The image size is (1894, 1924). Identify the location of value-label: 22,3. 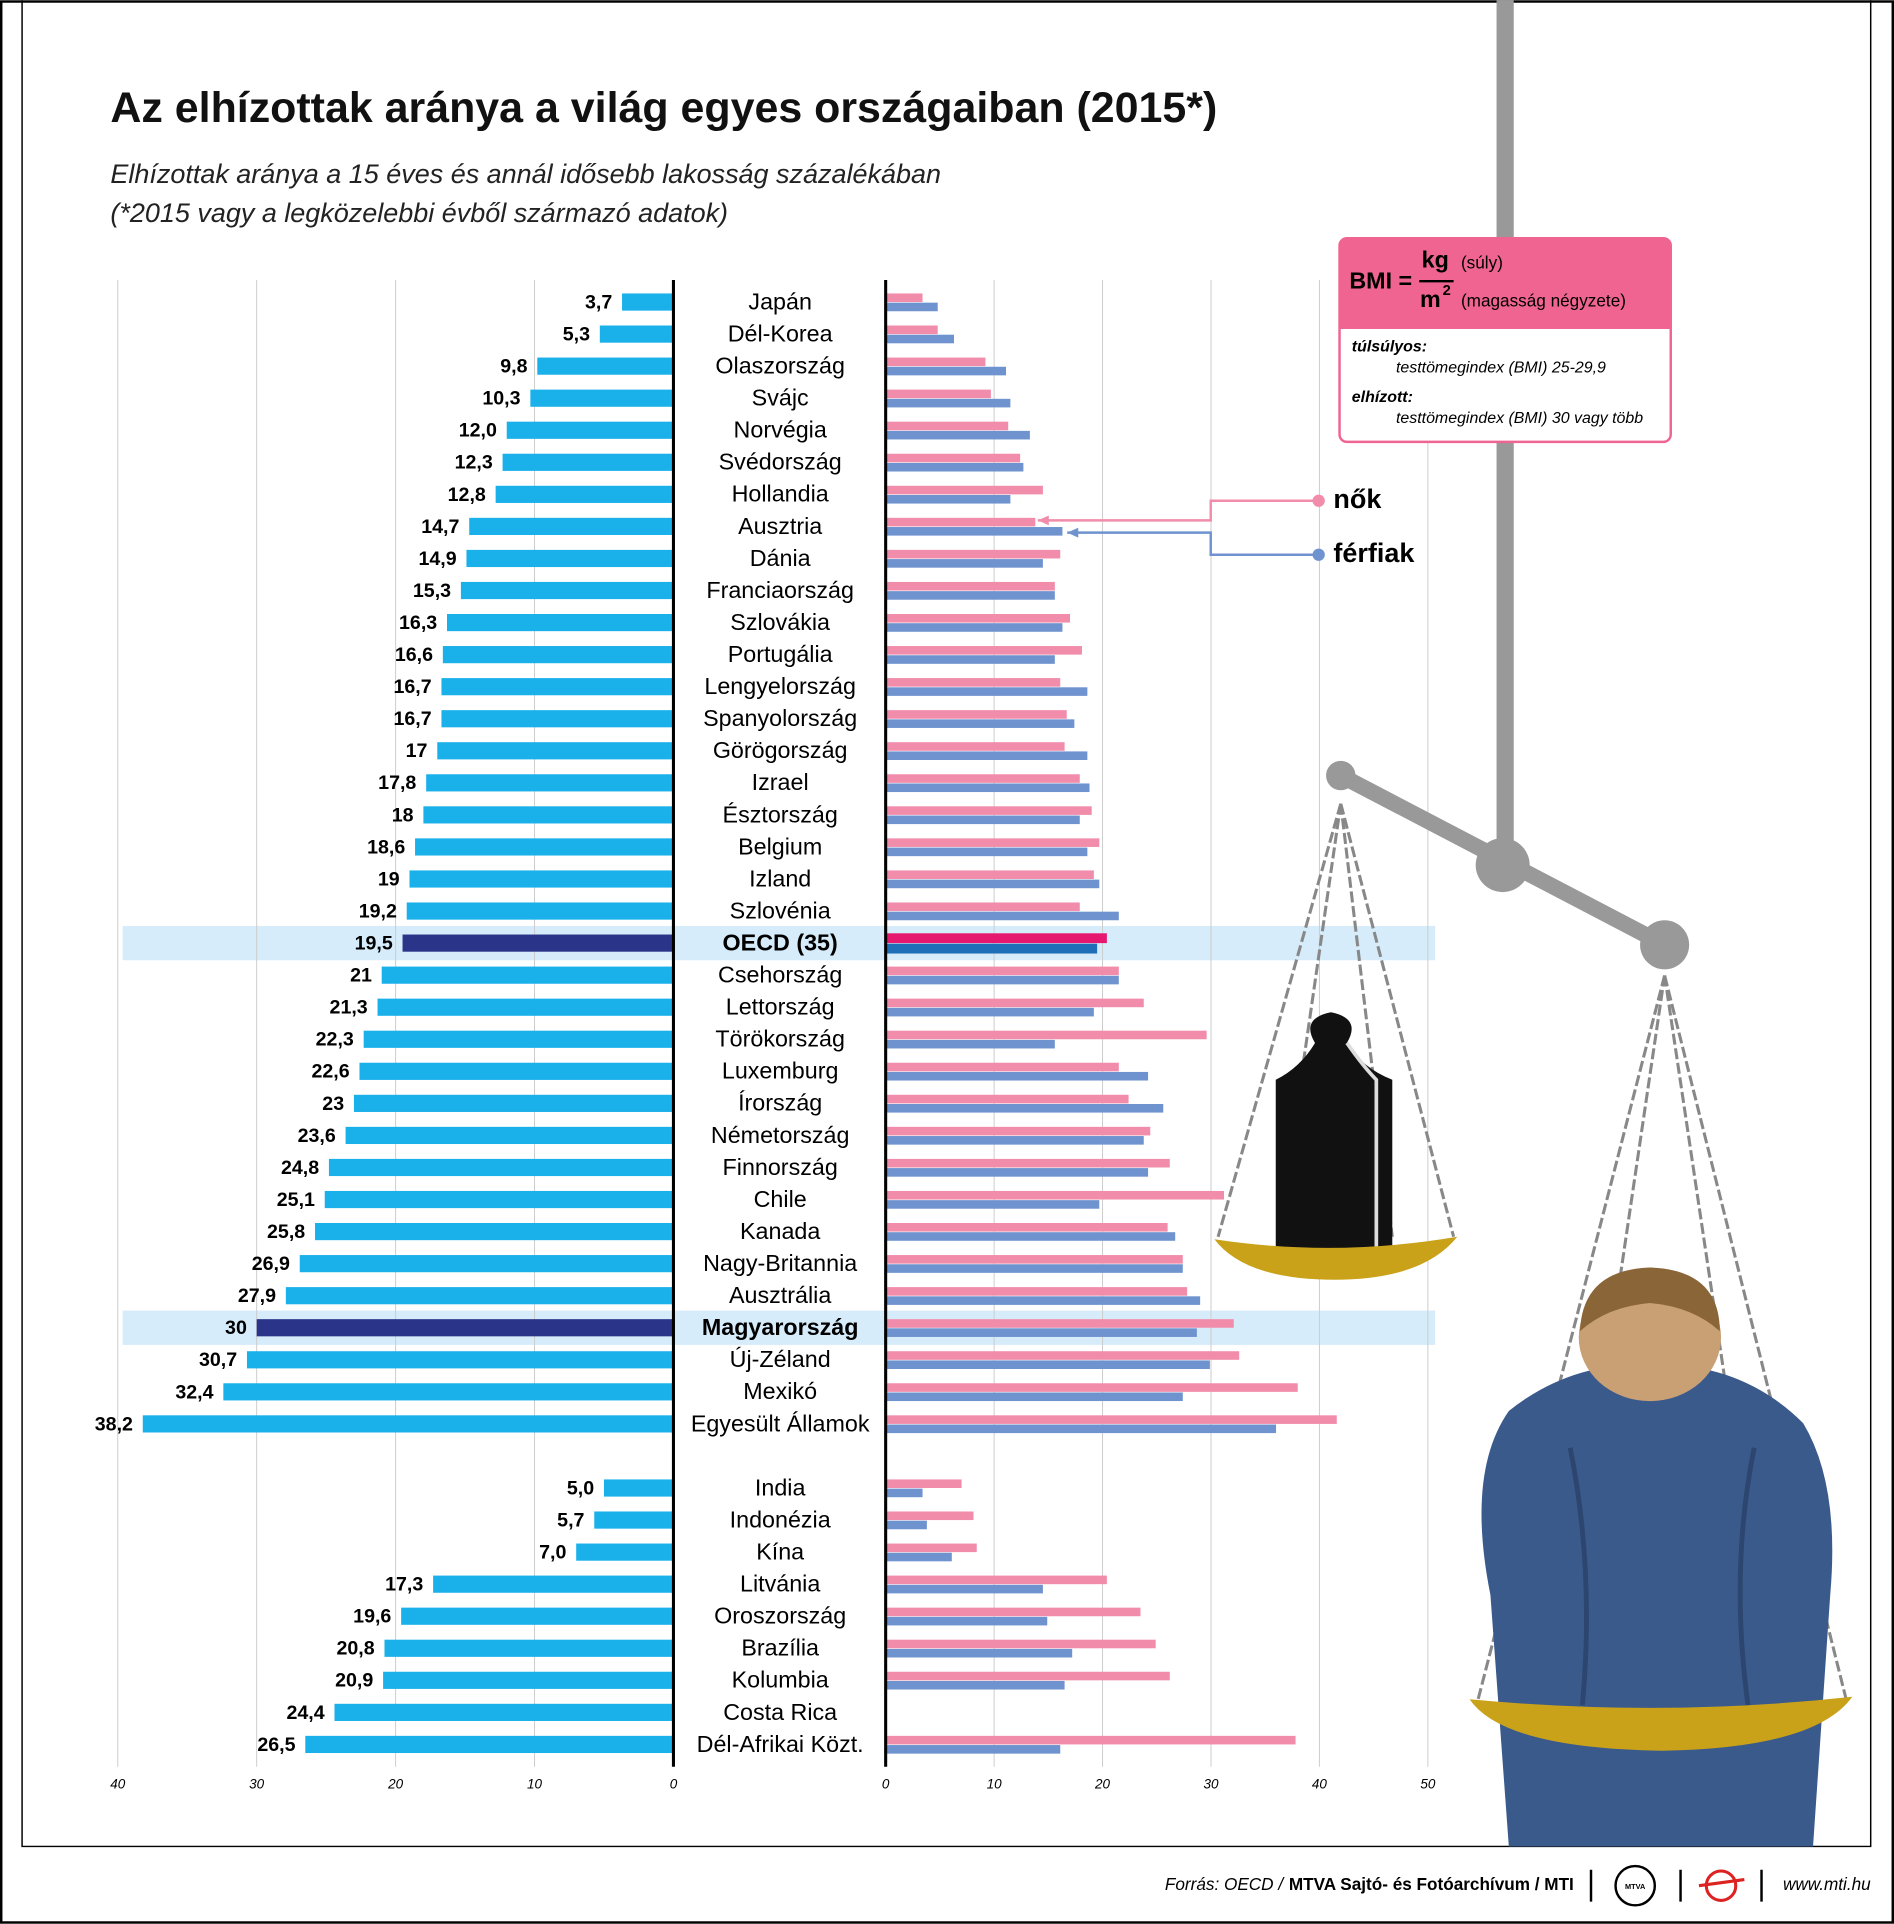
(335, 1040).